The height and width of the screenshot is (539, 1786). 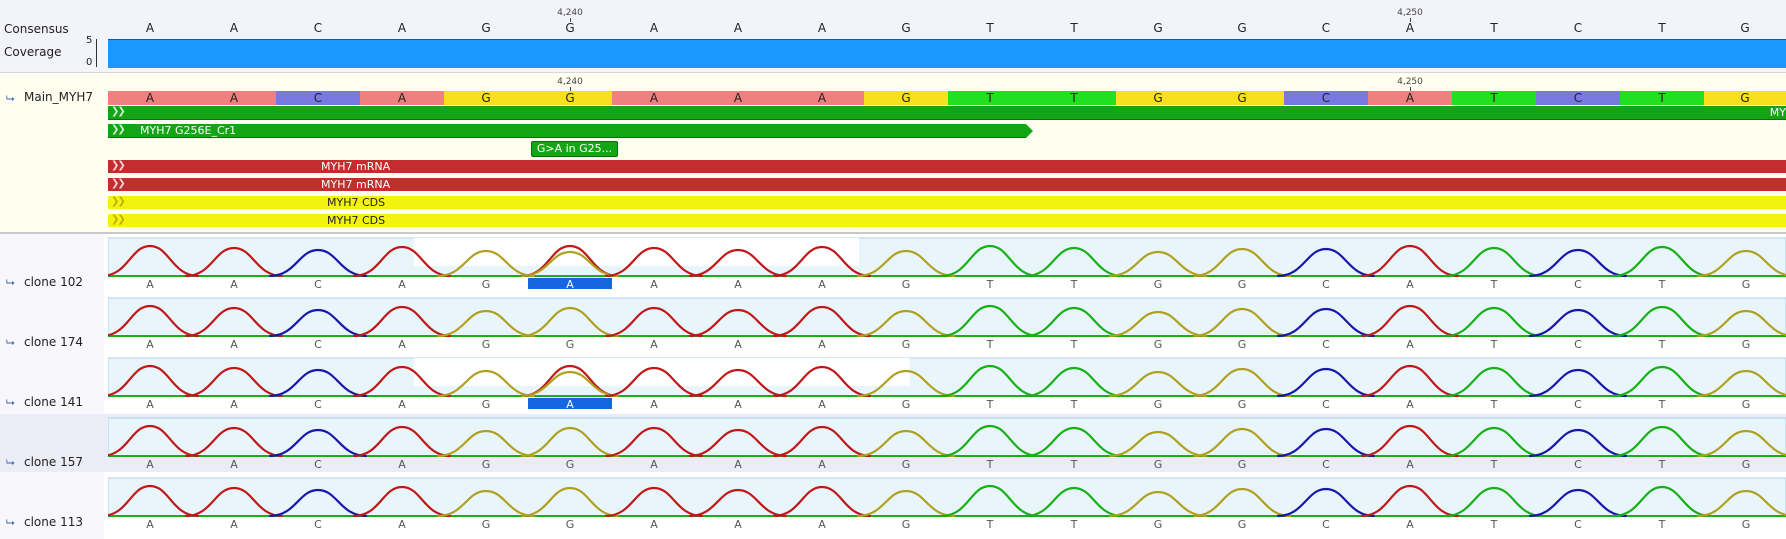 I want to click on clone-label: clone 174, so click(x=53, y=342).